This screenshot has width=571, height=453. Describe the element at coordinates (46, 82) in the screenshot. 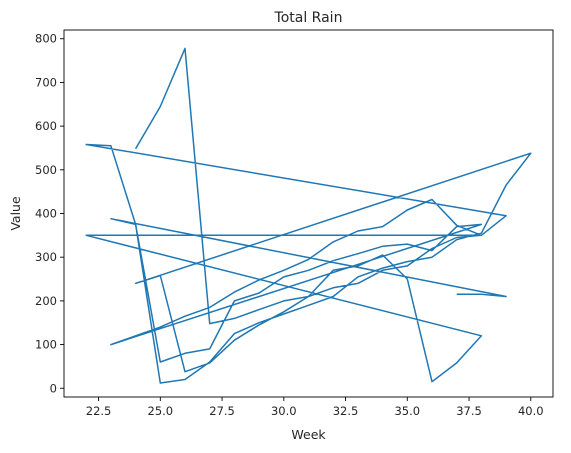

I see `y-tick-label: 700` at that location.